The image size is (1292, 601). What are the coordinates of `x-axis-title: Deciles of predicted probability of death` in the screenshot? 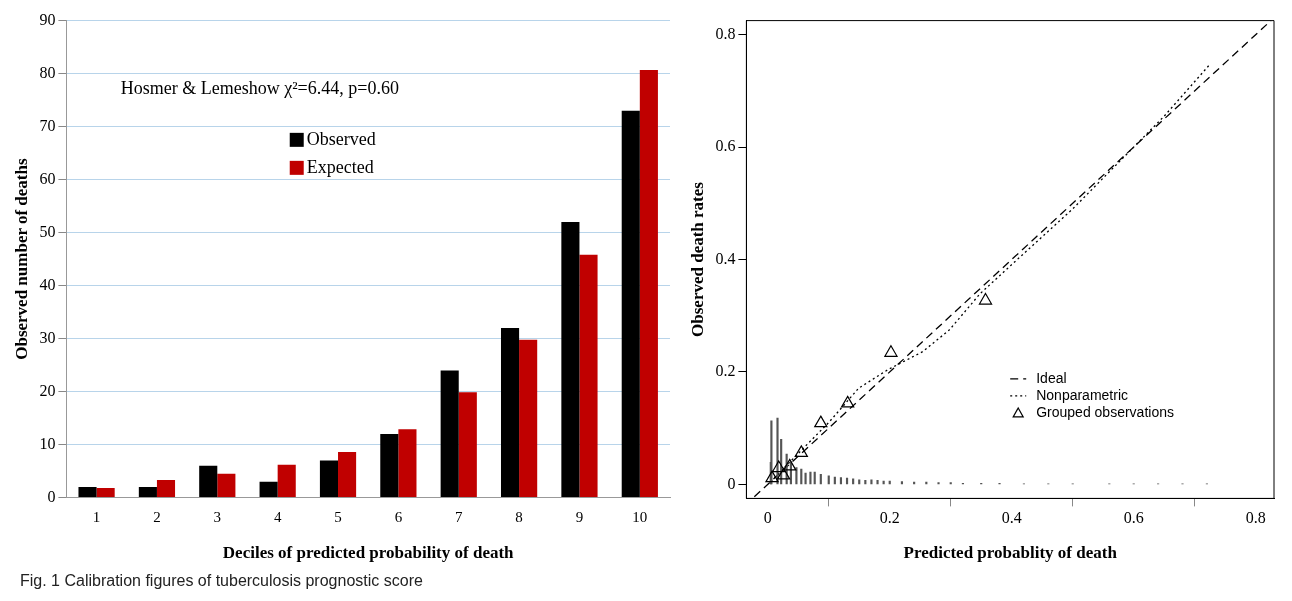 It's located at (368, 553).